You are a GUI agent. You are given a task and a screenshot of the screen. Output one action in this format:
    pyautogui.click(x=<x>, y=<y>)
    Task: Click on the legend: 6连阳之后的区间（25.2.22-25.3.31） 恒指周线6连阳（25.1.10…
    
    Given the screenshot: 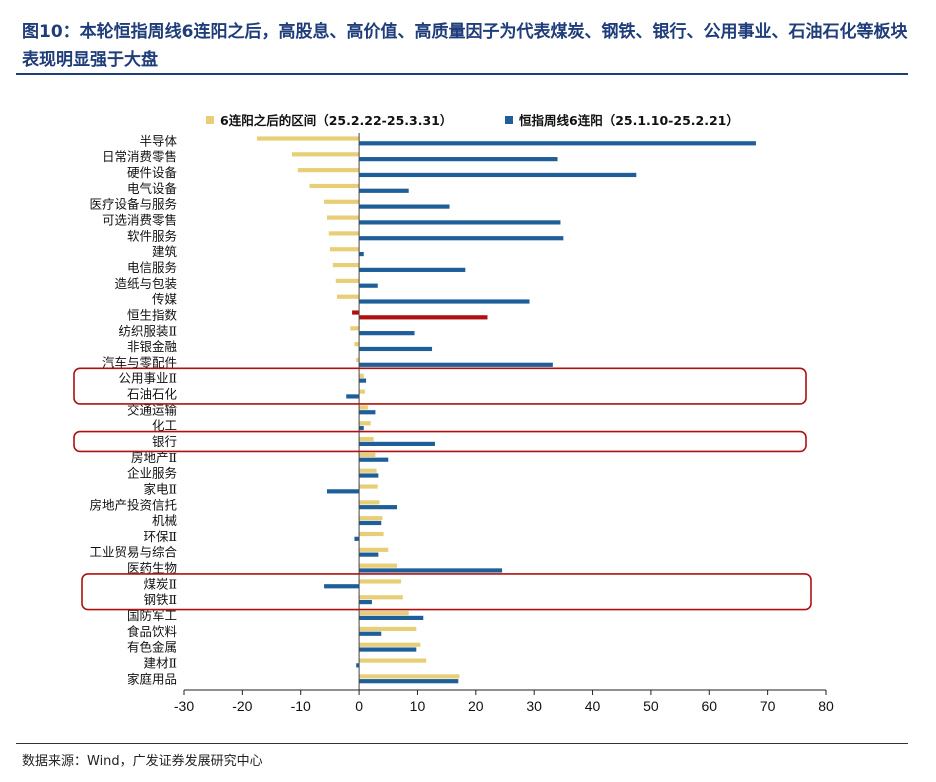 What is the action you would take?
    pyautogui.click(x=472, y=120)
    